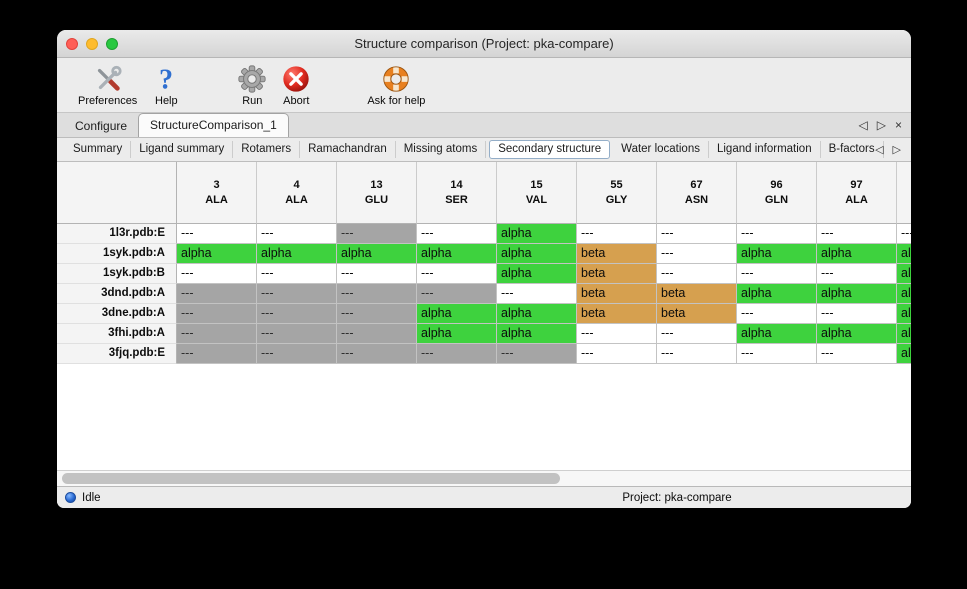  I want to click on subtab-scroll-right-button: ▷, so click(896, 150).